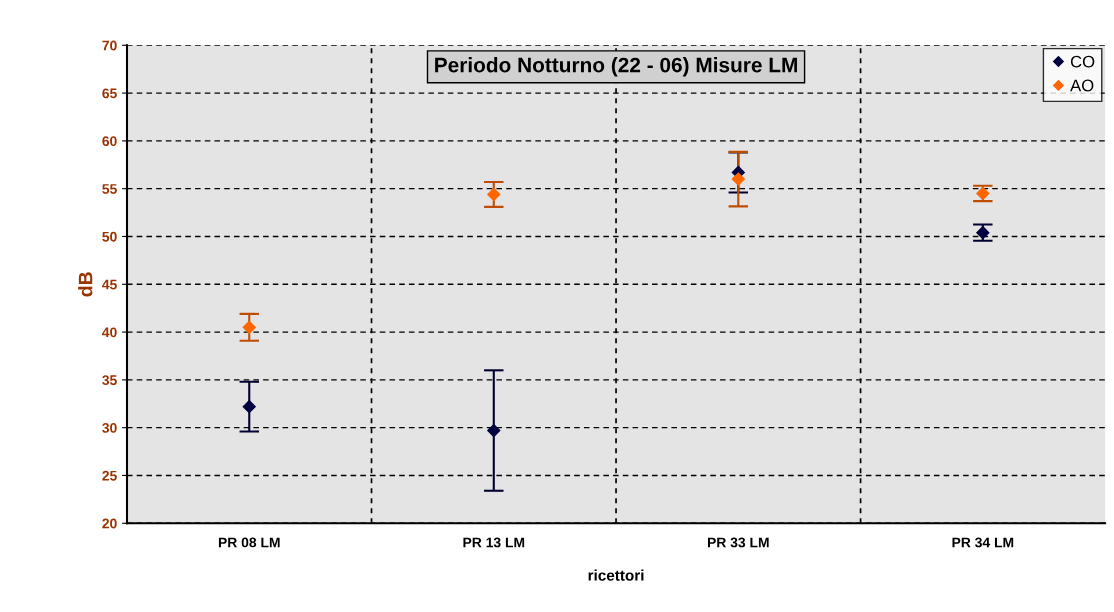 The width and height of the screenshot is (1114, 612). I want to click on x-tick-label: PR 33 LM, so click(738, 542).